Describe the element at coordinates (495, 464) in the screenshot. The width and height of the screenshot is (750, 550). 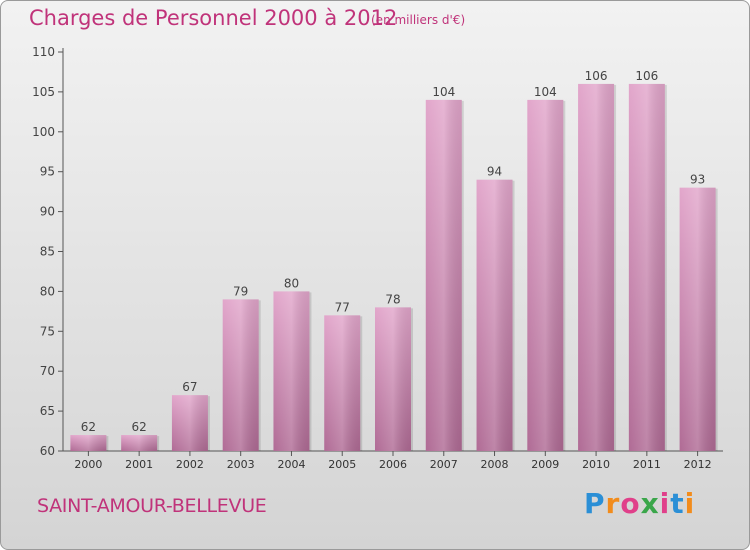
I see `x-tick-label: 2008` at that location.